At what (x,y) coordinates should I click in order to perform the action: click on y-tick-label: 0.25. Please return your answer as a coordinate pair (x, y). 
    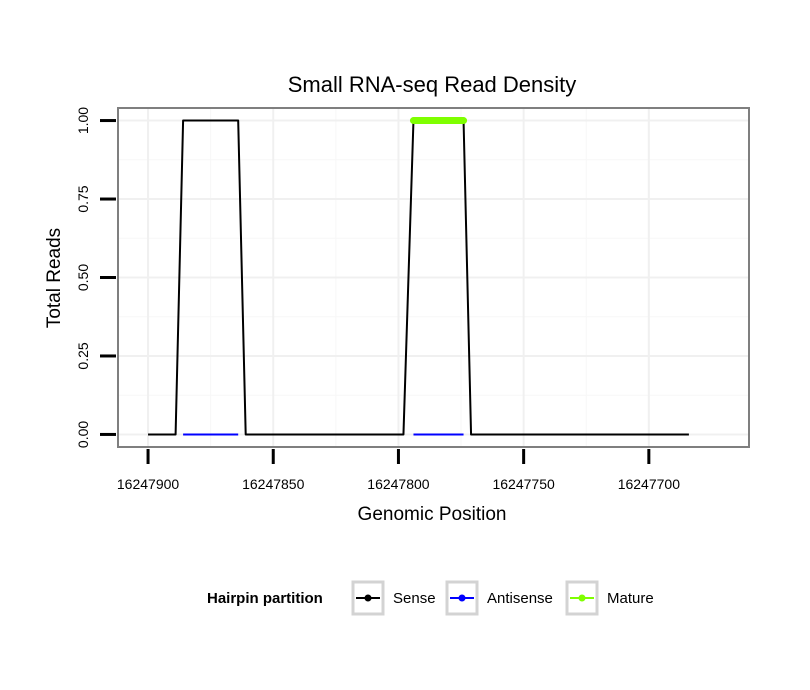
    Looking at the image, I should click on (83, 355).